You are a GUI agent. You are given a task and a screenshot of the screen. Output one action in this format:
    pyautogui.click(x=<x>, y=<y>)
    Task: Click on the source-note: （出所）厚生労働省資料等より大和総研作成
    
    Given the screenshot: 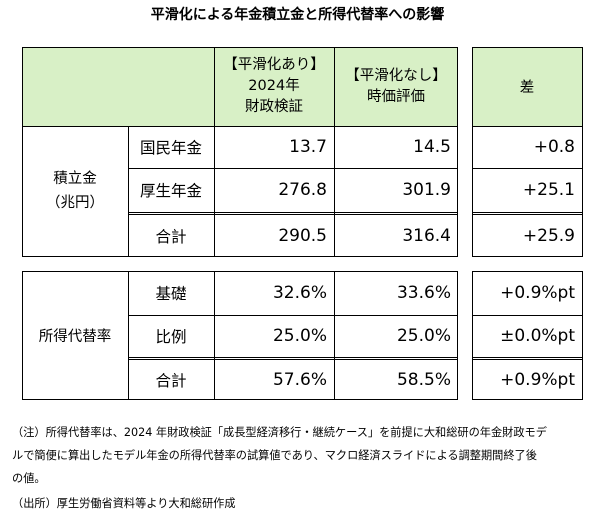 What is the action you would take?
    pyautogui.click(x=124, y=503)
    